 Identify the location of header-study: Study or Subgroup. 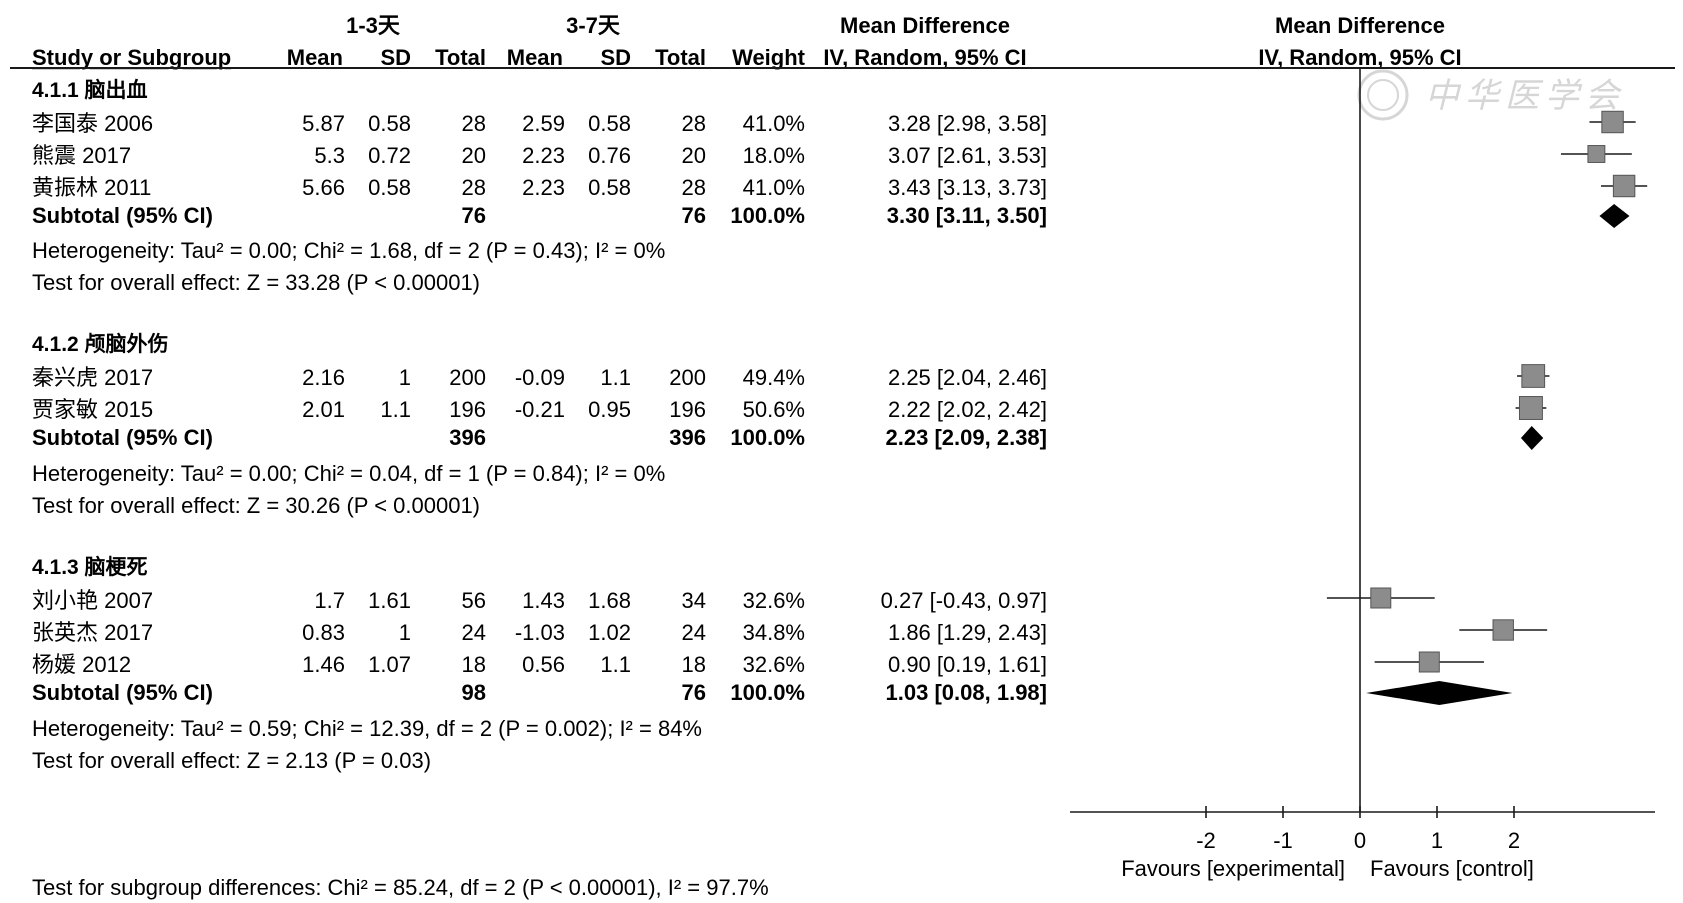
(131, 57).